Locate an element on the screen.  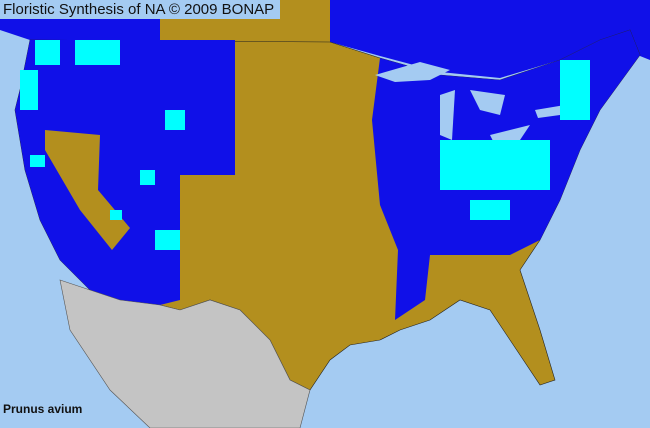
species-name: Prunus avium is located at coordinates (43, 409).